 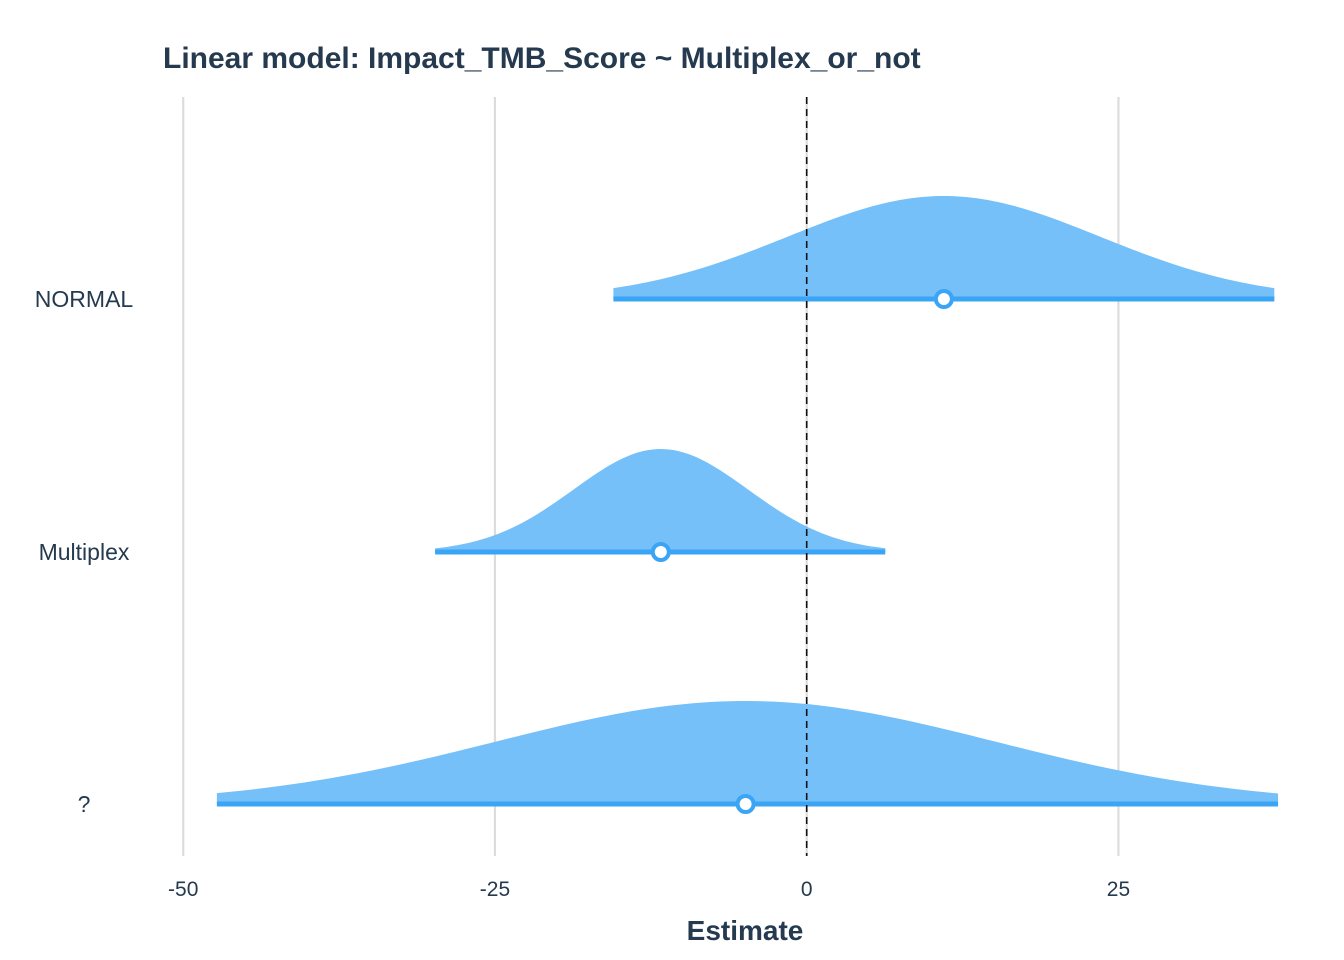 I want to click on estimate-point-Multiplex, so click(x=660, y=552).